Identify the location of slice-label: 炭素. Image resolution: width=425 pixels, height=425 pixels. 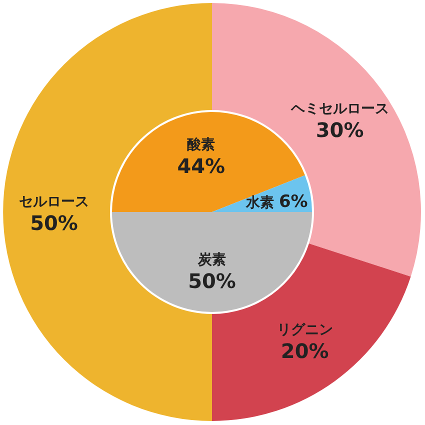
(211, 260).